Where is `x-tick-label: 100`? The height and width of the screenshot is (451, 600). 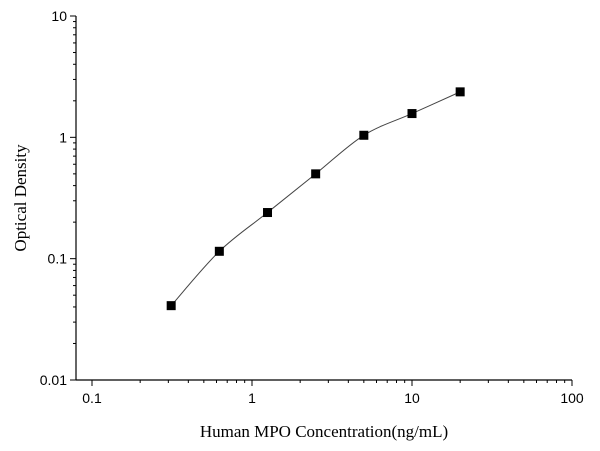
x-tick-label: 100 is located at coordinates (572, 398).